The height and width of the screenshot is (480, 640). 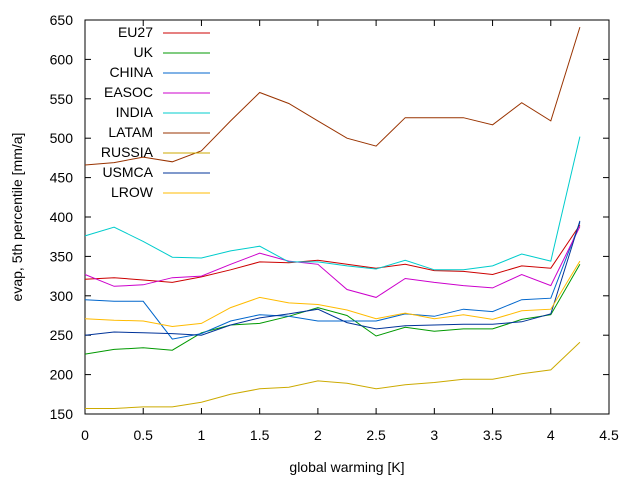 What do you see at coordinates (609, 435) in the screenshot?
I see `x-tick-label: 4.5` at bounding box center [609, 435].